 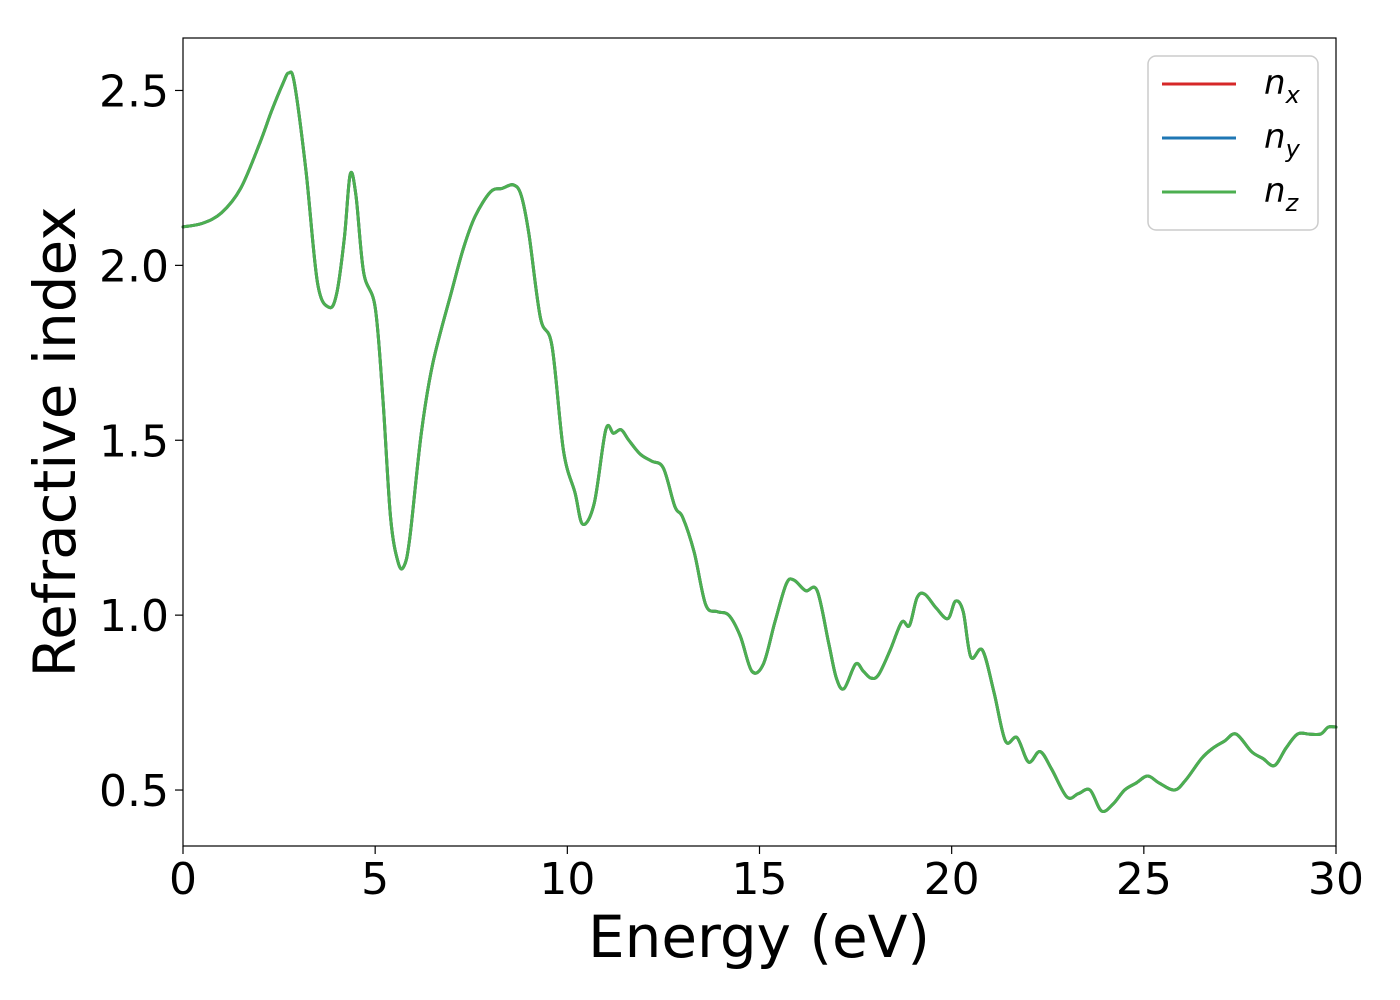 What do you see at coordinates (759, 937) in the screenshot?
I see `x-axis-label: Energy (eV)` at bounding box center [759, 937].